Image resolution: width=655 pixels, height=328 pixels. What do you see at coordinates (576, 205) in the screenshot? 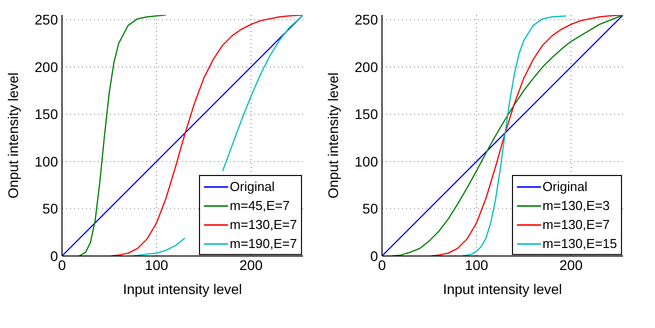
I see `legend-label: m=130,E=3` at bounding box center [576, 205].